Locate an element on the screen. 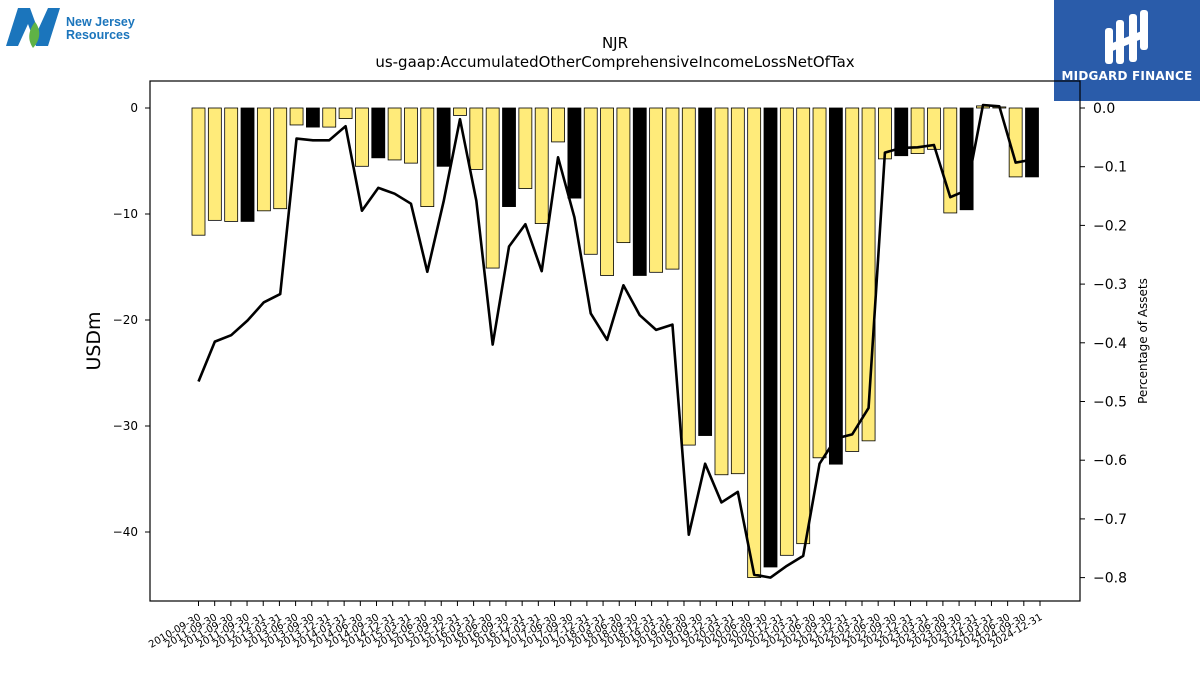  midgard-logo-text: MIDGARD FINANCE is located at coordinates (1127, 76).